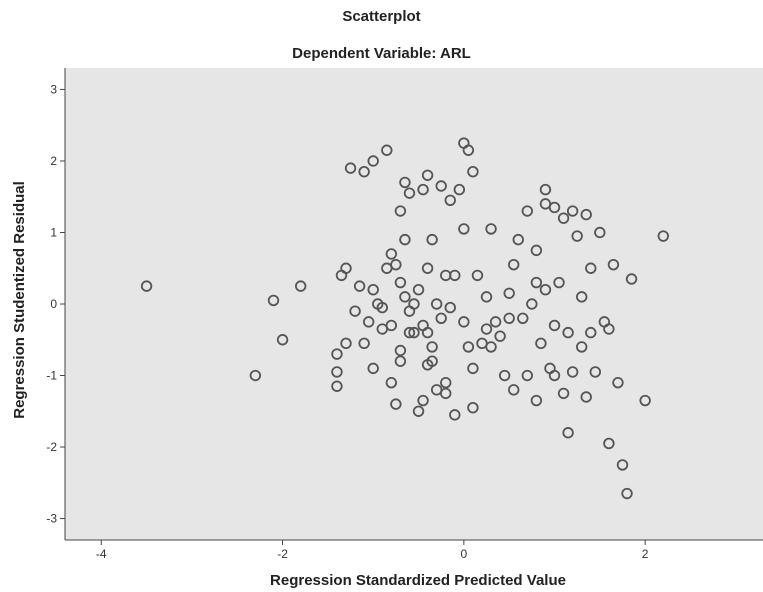  I want to click on y-tick-label: -3, so click(51, 519).